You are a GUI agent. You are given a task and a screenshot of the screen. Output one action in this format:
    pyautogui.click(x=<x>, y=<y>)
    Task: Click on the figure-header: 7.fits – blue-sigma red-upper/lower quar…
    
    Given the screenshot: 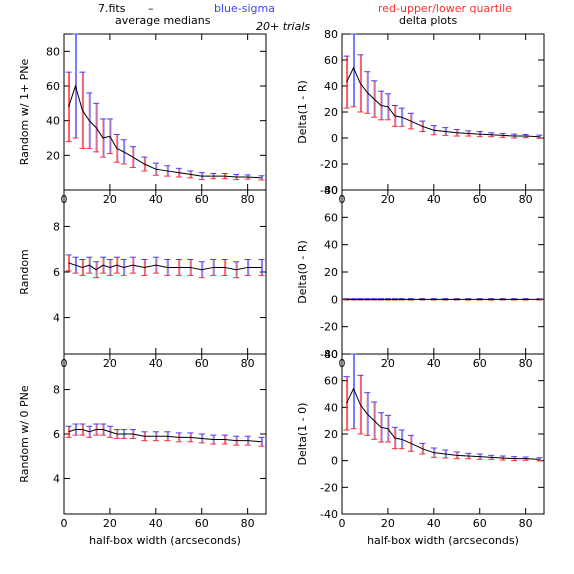 What is the action you would take?
    pyautogui.click(x=305, y=17)
    